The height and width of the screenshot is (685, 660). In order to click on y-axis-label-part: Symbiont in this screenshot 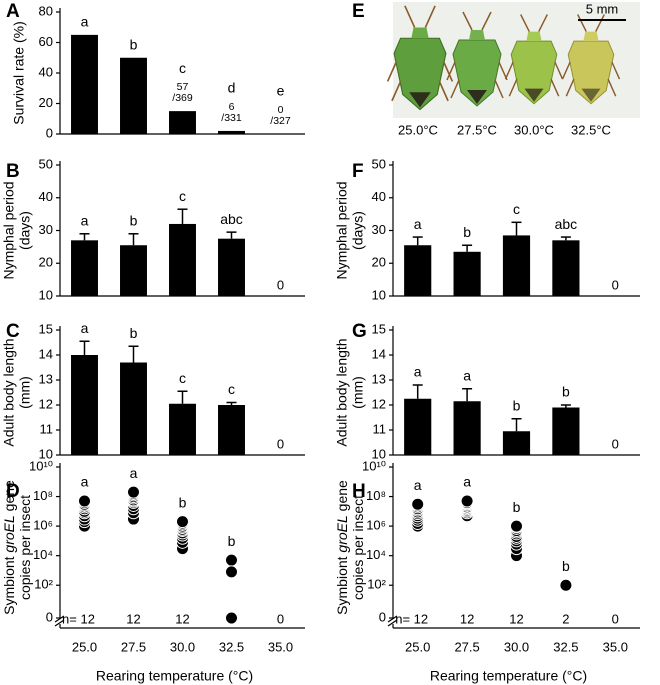, I will do `click(9, 584)`.